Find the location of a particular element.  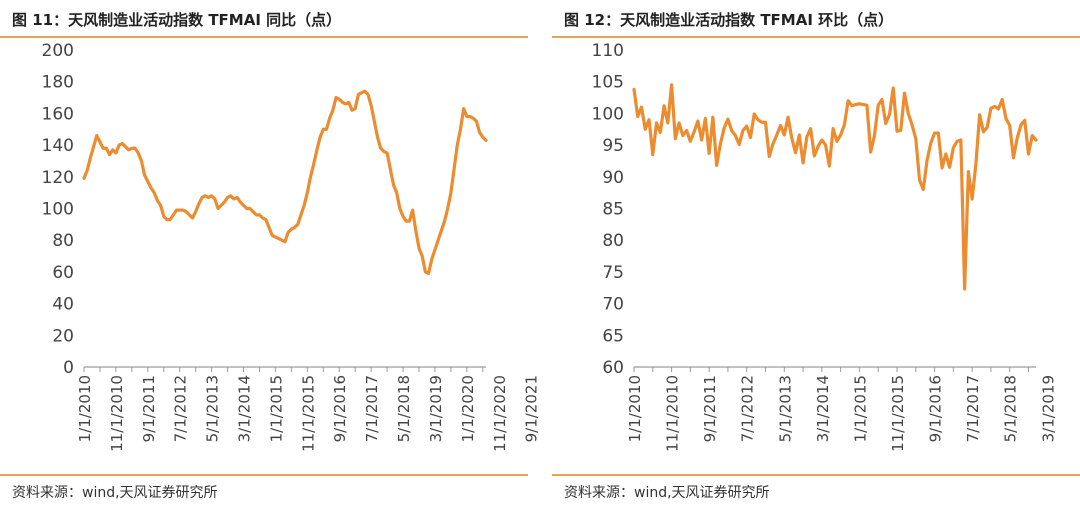

x-tick-label: 9/1/2011 is located at coordinates (149, 408).